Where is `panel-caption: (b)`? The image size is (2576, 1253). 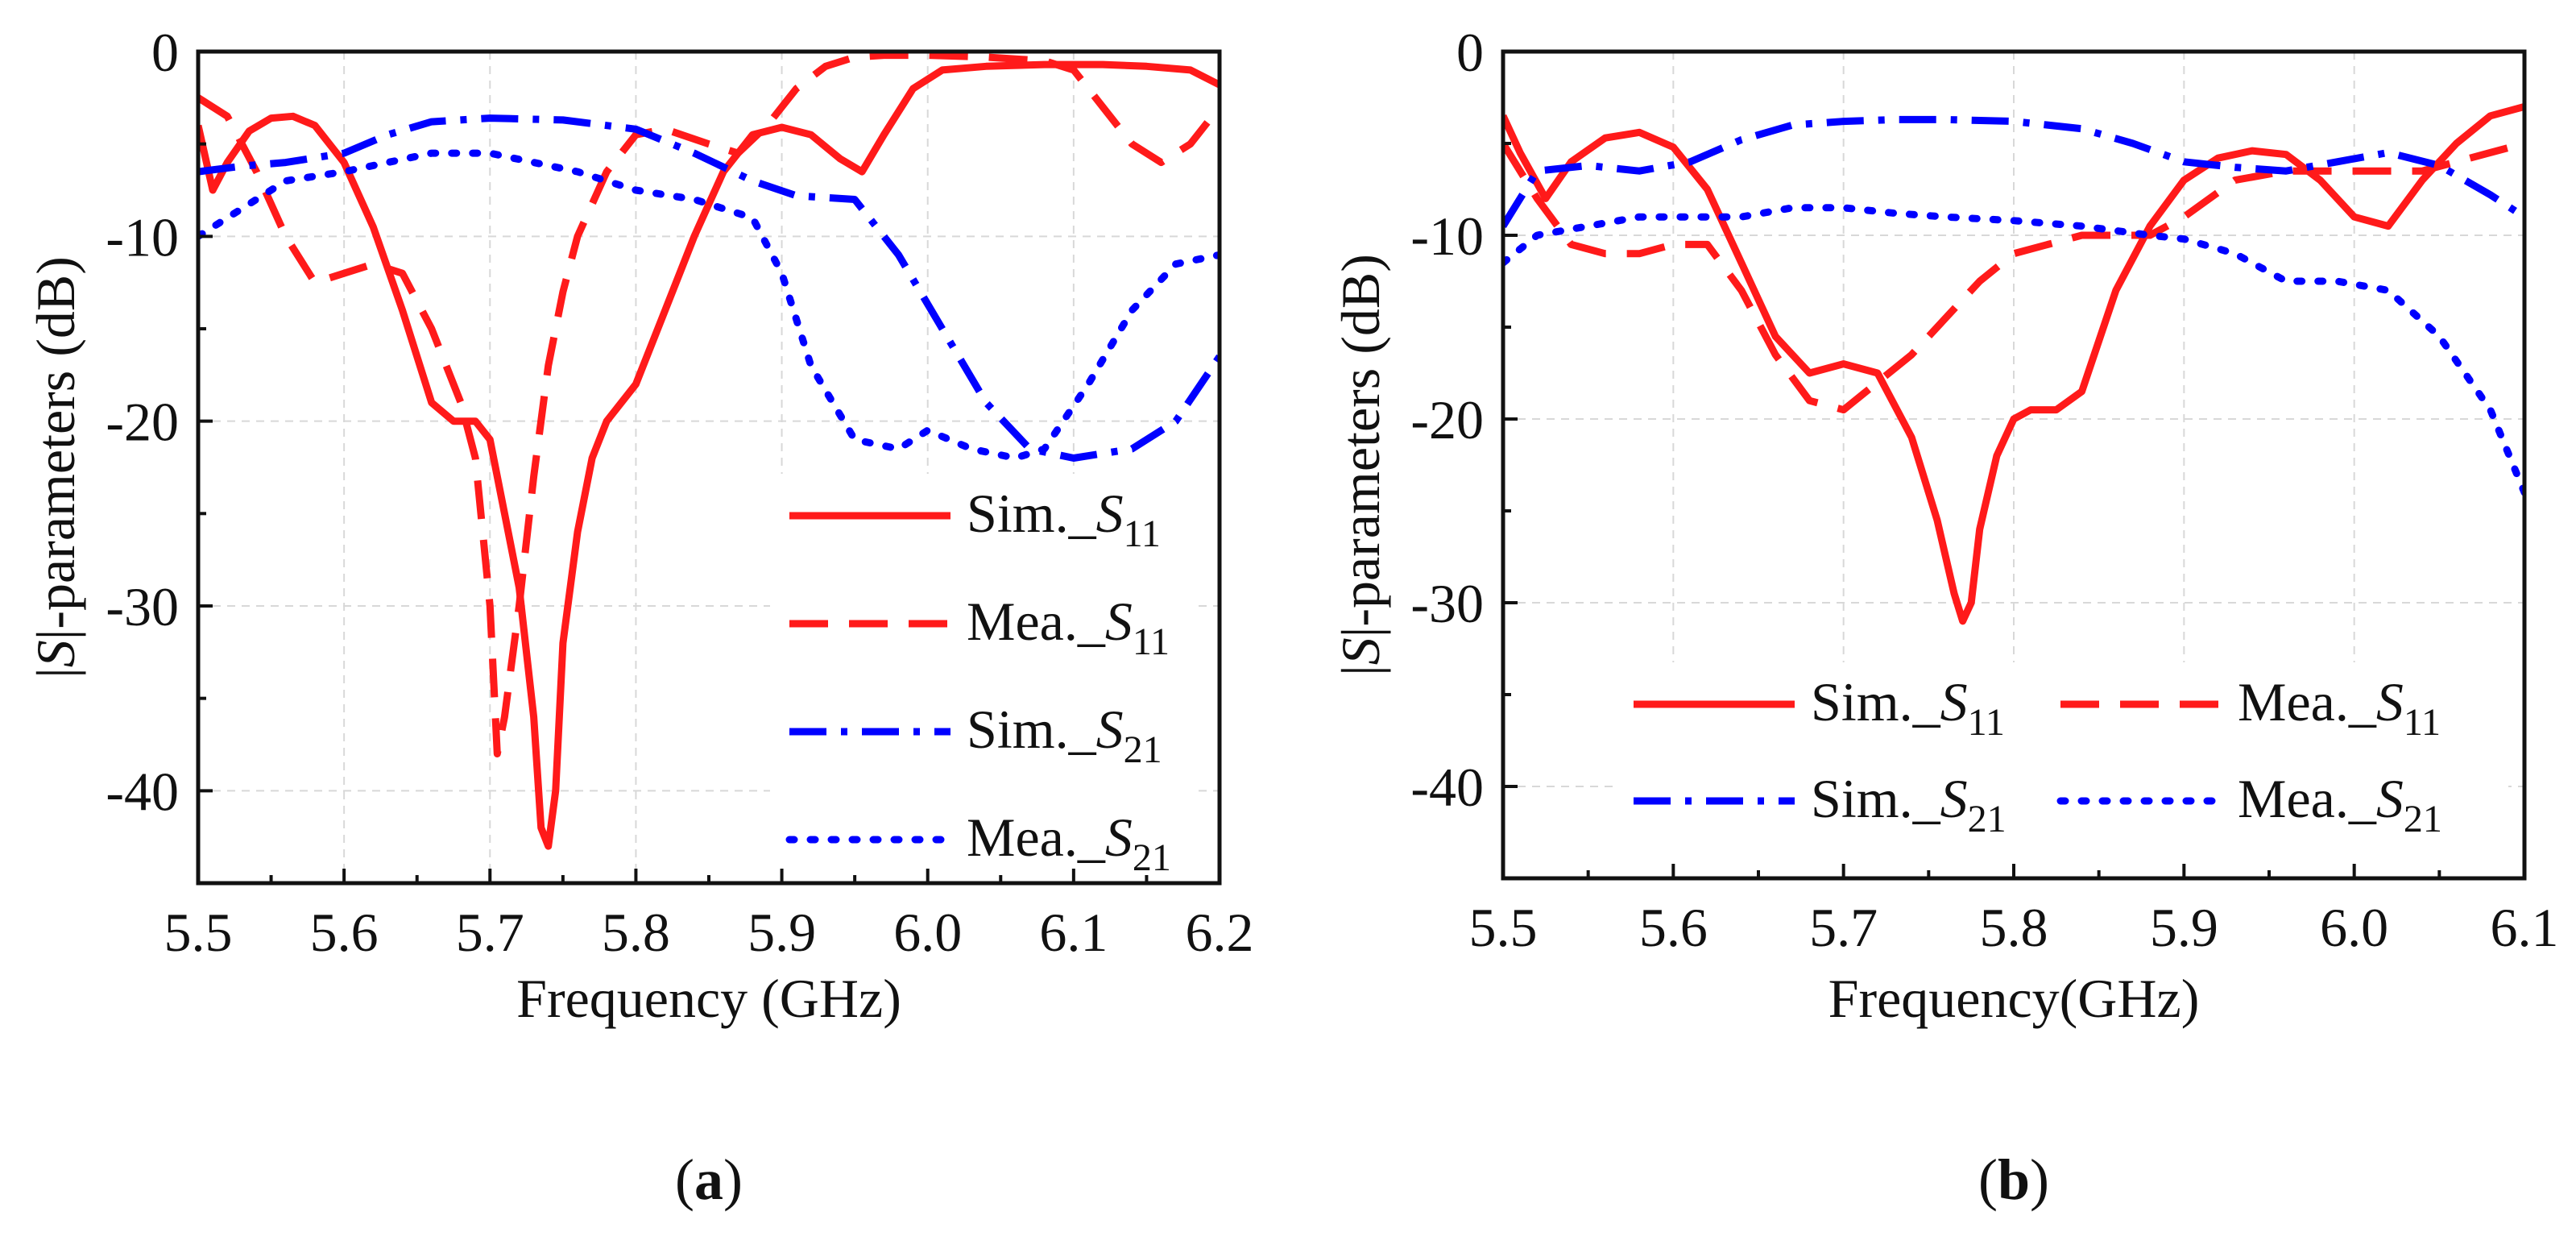
panel-caption: (b) is located at coordinates (2013, 1179).